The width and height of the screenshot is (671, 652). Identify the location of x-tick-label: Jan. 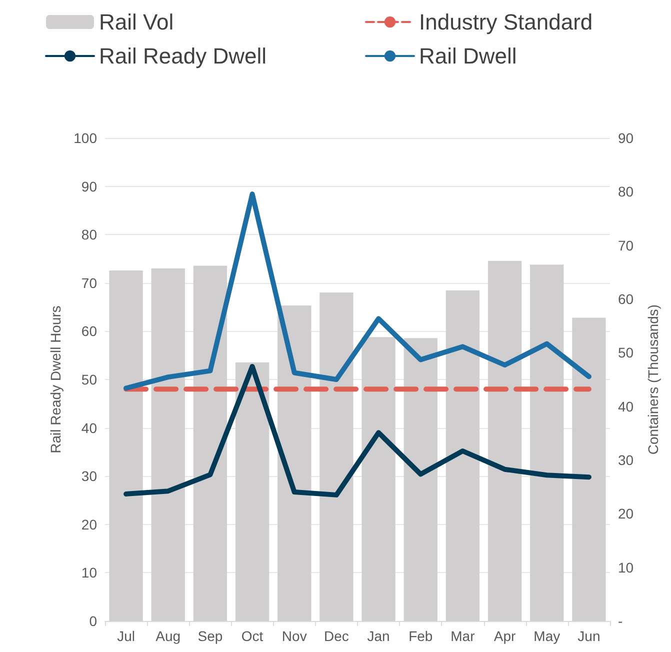
(378, 636).